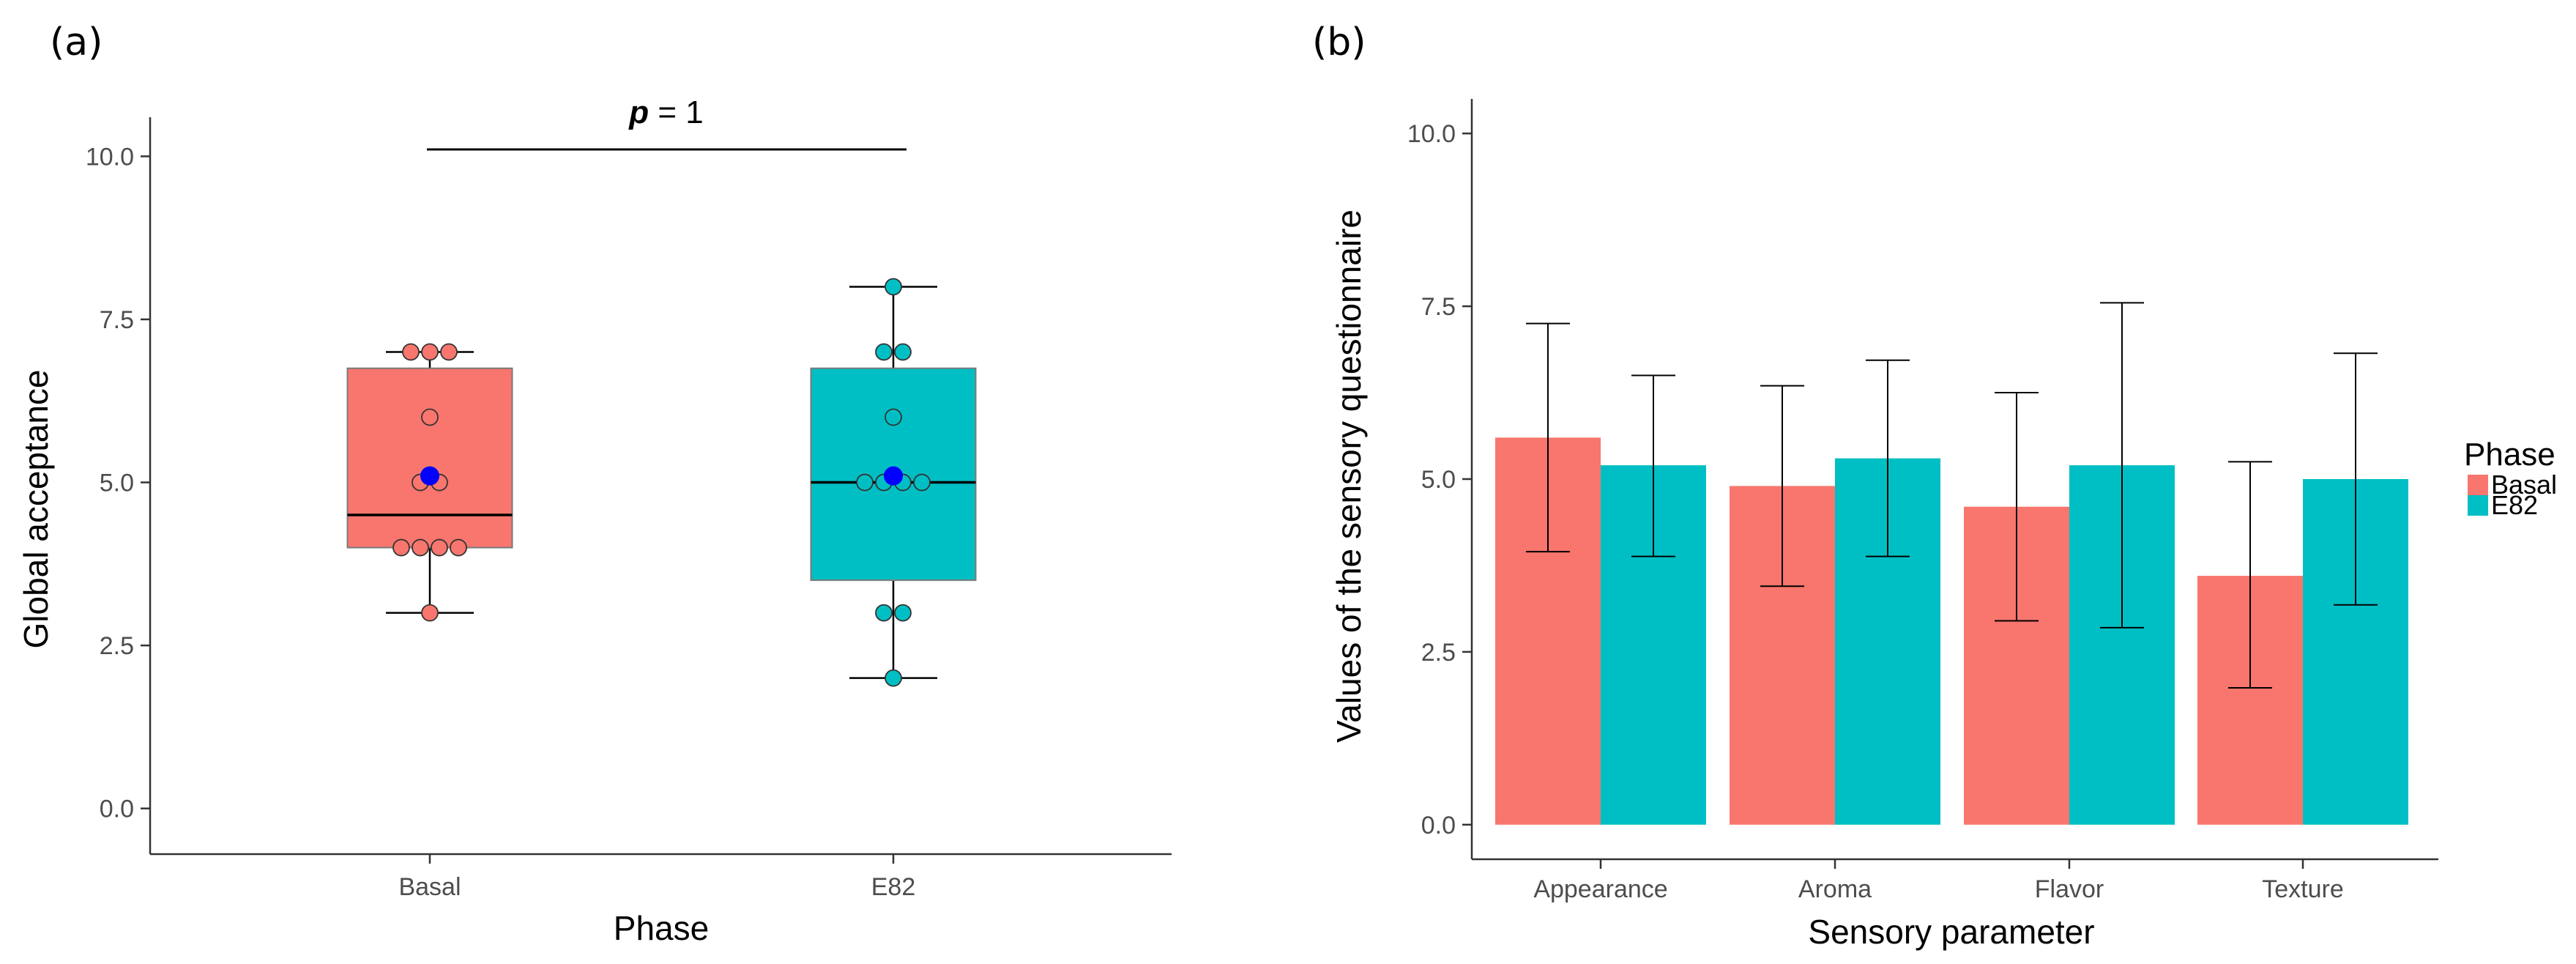 The height and width of the screenshot is (964, 2576). What do you see at coordinates (1951, 932) in the screenshot?
I see `panel-b-x-axis-title: Sensory parameter` at bounding box center [1951, 932].